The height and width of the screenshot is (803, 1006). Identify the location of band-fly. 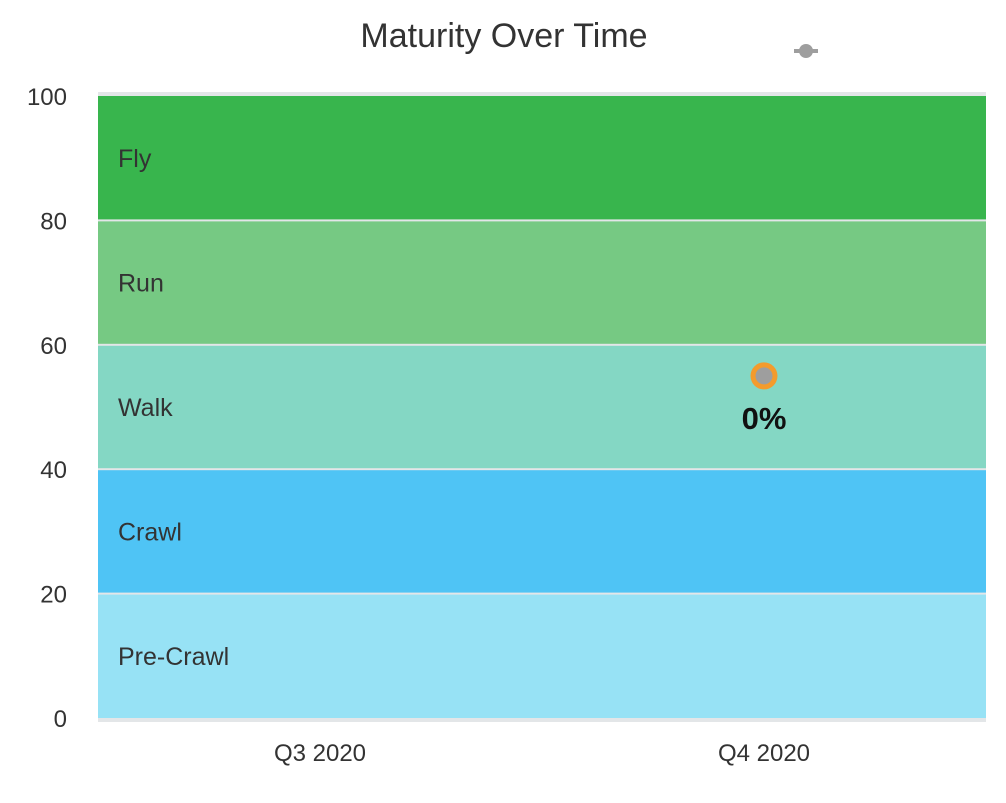
(542, 158).